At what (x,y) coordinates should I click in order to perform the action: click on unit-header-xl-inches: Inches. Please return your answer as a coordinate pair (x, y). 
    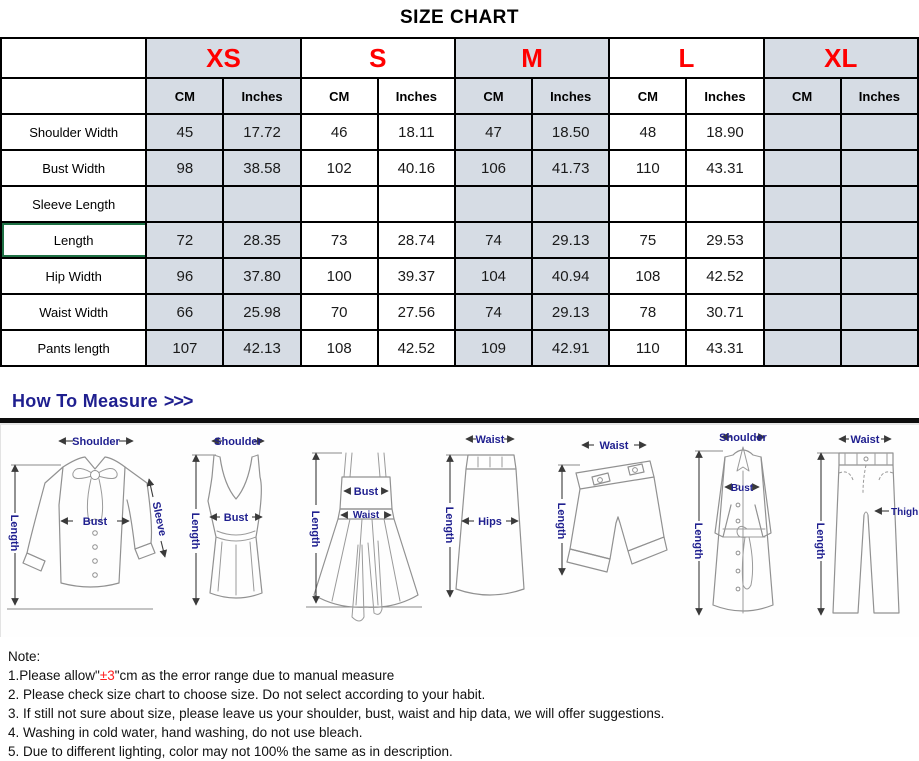
    Looking at the image, I should click on (879, 96).